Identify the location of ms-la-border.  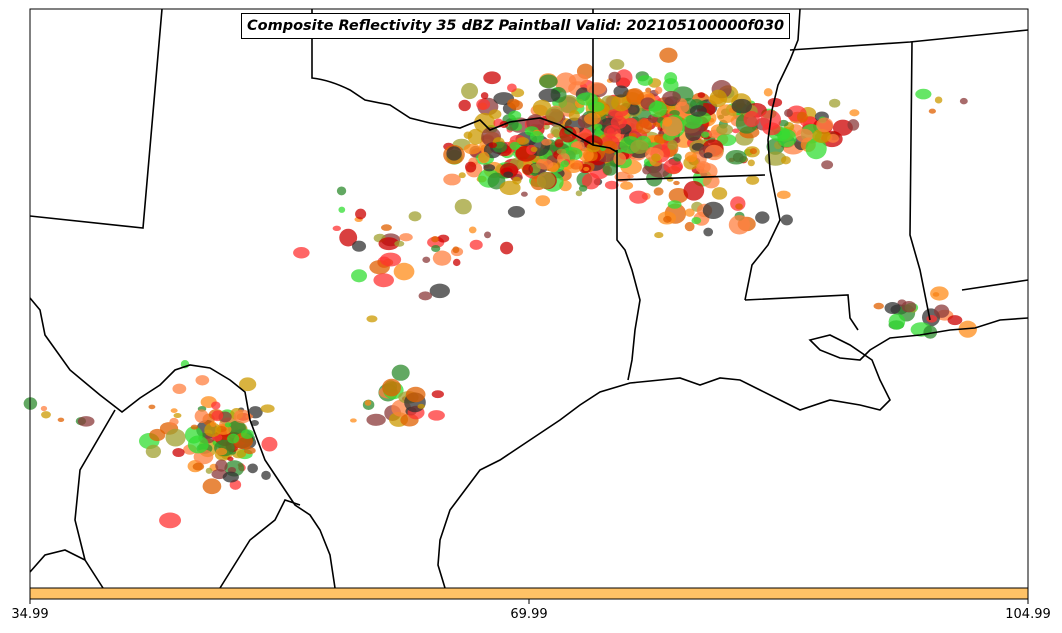
(801, 312).